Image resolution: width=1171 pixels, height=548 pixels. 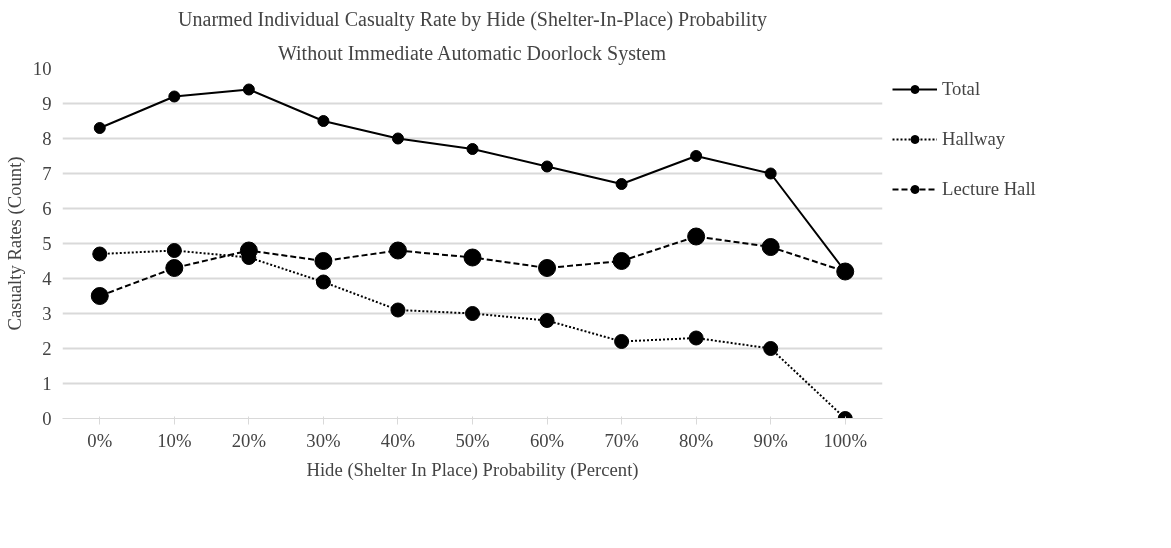 What do you see at coordinates (961, 89) in the screenshot?
I see `legend-label: Total` at bounding box center [961, 89].